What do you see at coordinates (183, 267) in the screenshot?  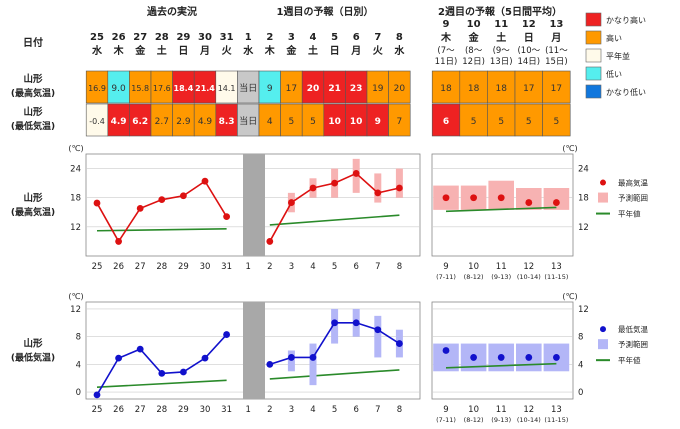 I see `x-tick: 29` at bounding box center [183, 267].